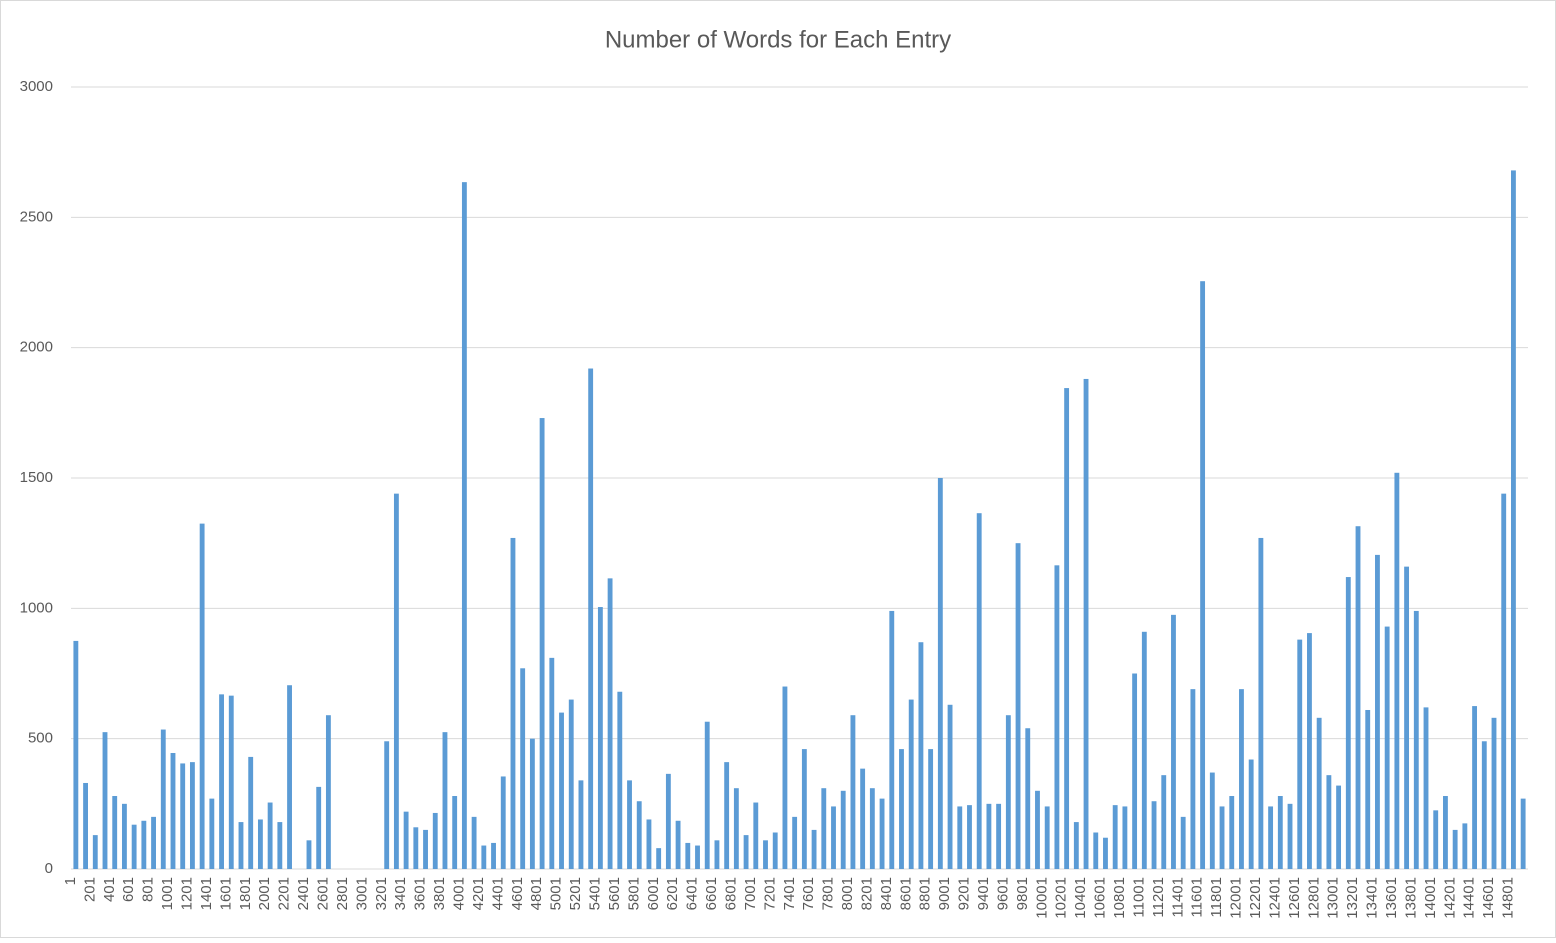 The width and height of the screenshot is (1556, 943). Describe the element at coordinates (964, 893) in the screenshot. I see `x-tick-label: 9201` at that location.